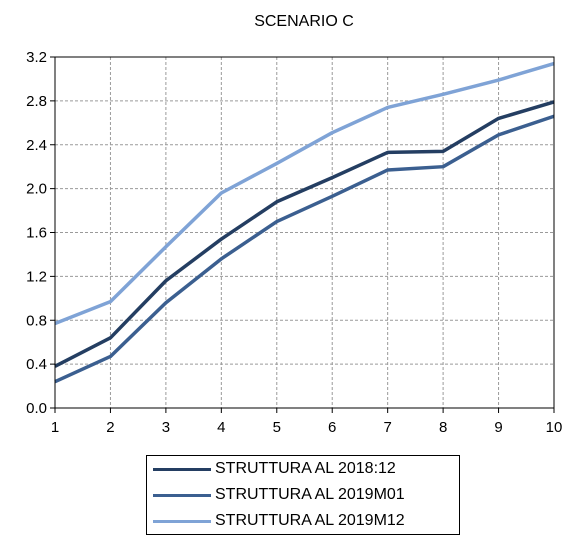 This screenshot has height=536, width=572. I want to click on legend-item-2019m12: STRUTTURA AL 2019M12, so click(279, 521).